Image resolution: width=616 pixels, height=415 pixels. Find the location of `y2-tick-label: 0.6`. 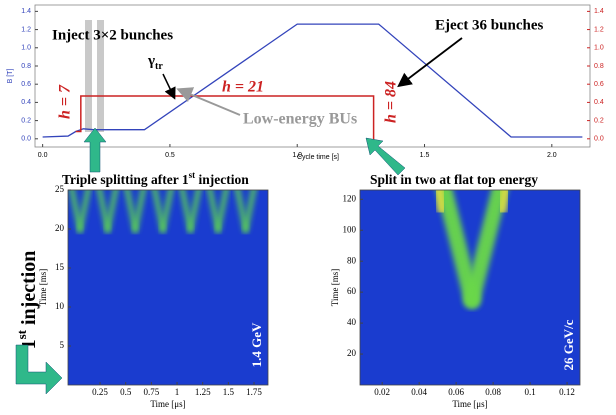

y2-tick-label: 0.6 is located at coordinates (599, 84).